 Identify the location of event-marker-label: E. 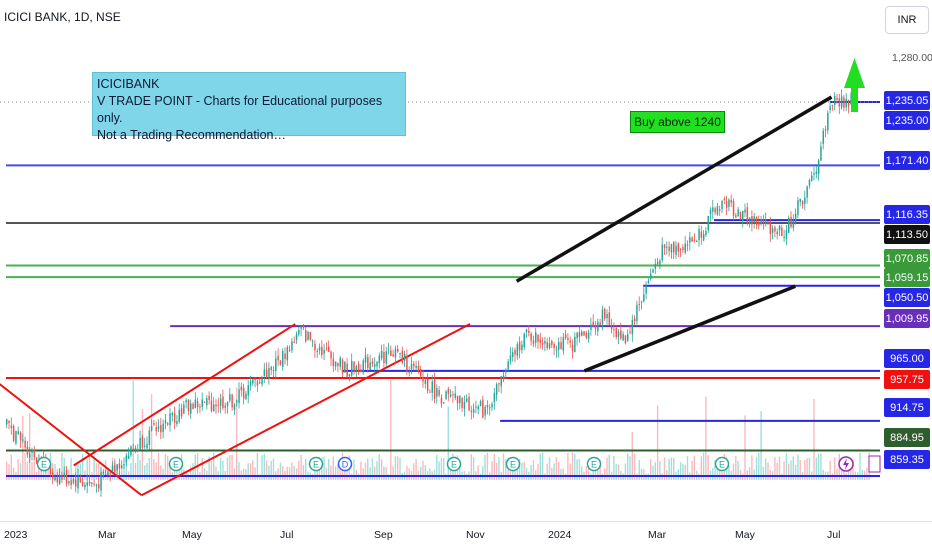
(44, 465).